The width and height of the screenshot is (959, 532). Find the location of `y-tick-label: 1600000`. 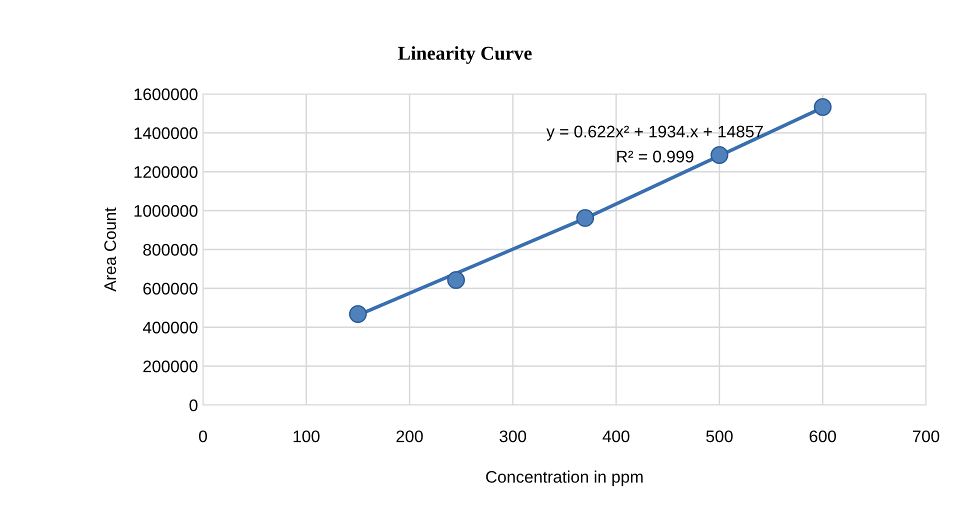

y-tick-label: 1600000 is located at coordinates (166, 94).